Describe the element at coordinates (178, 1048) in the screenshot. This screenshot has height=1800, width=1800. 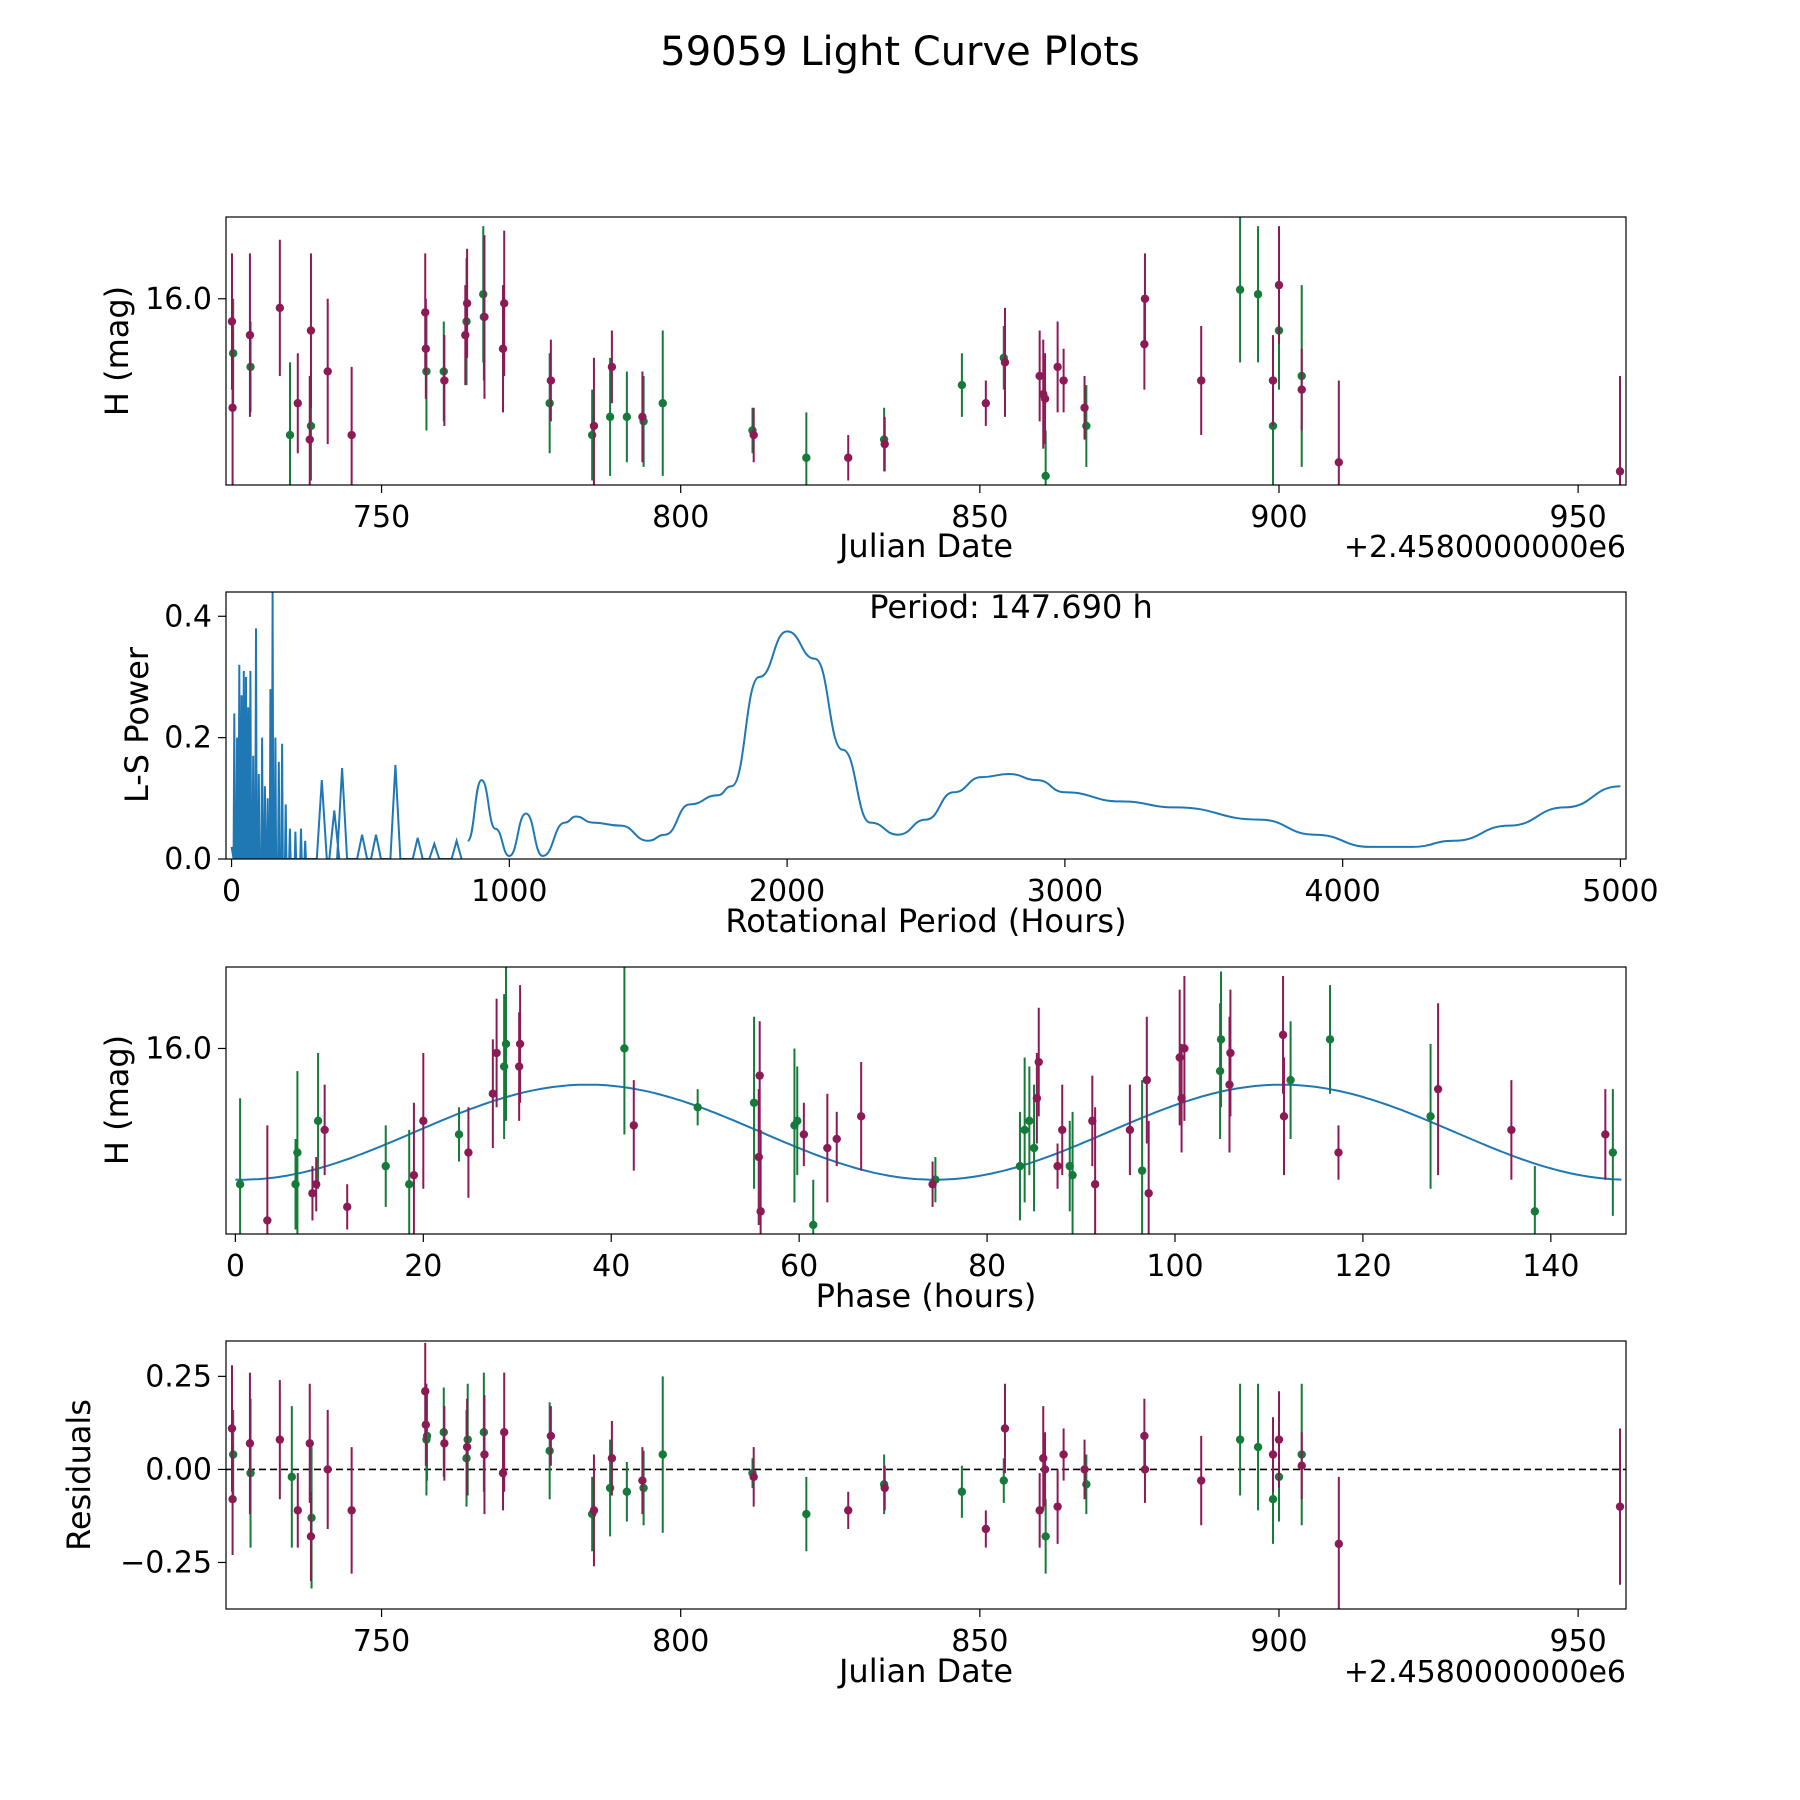
I see `phased-ytick-label: 16.0` at that location.